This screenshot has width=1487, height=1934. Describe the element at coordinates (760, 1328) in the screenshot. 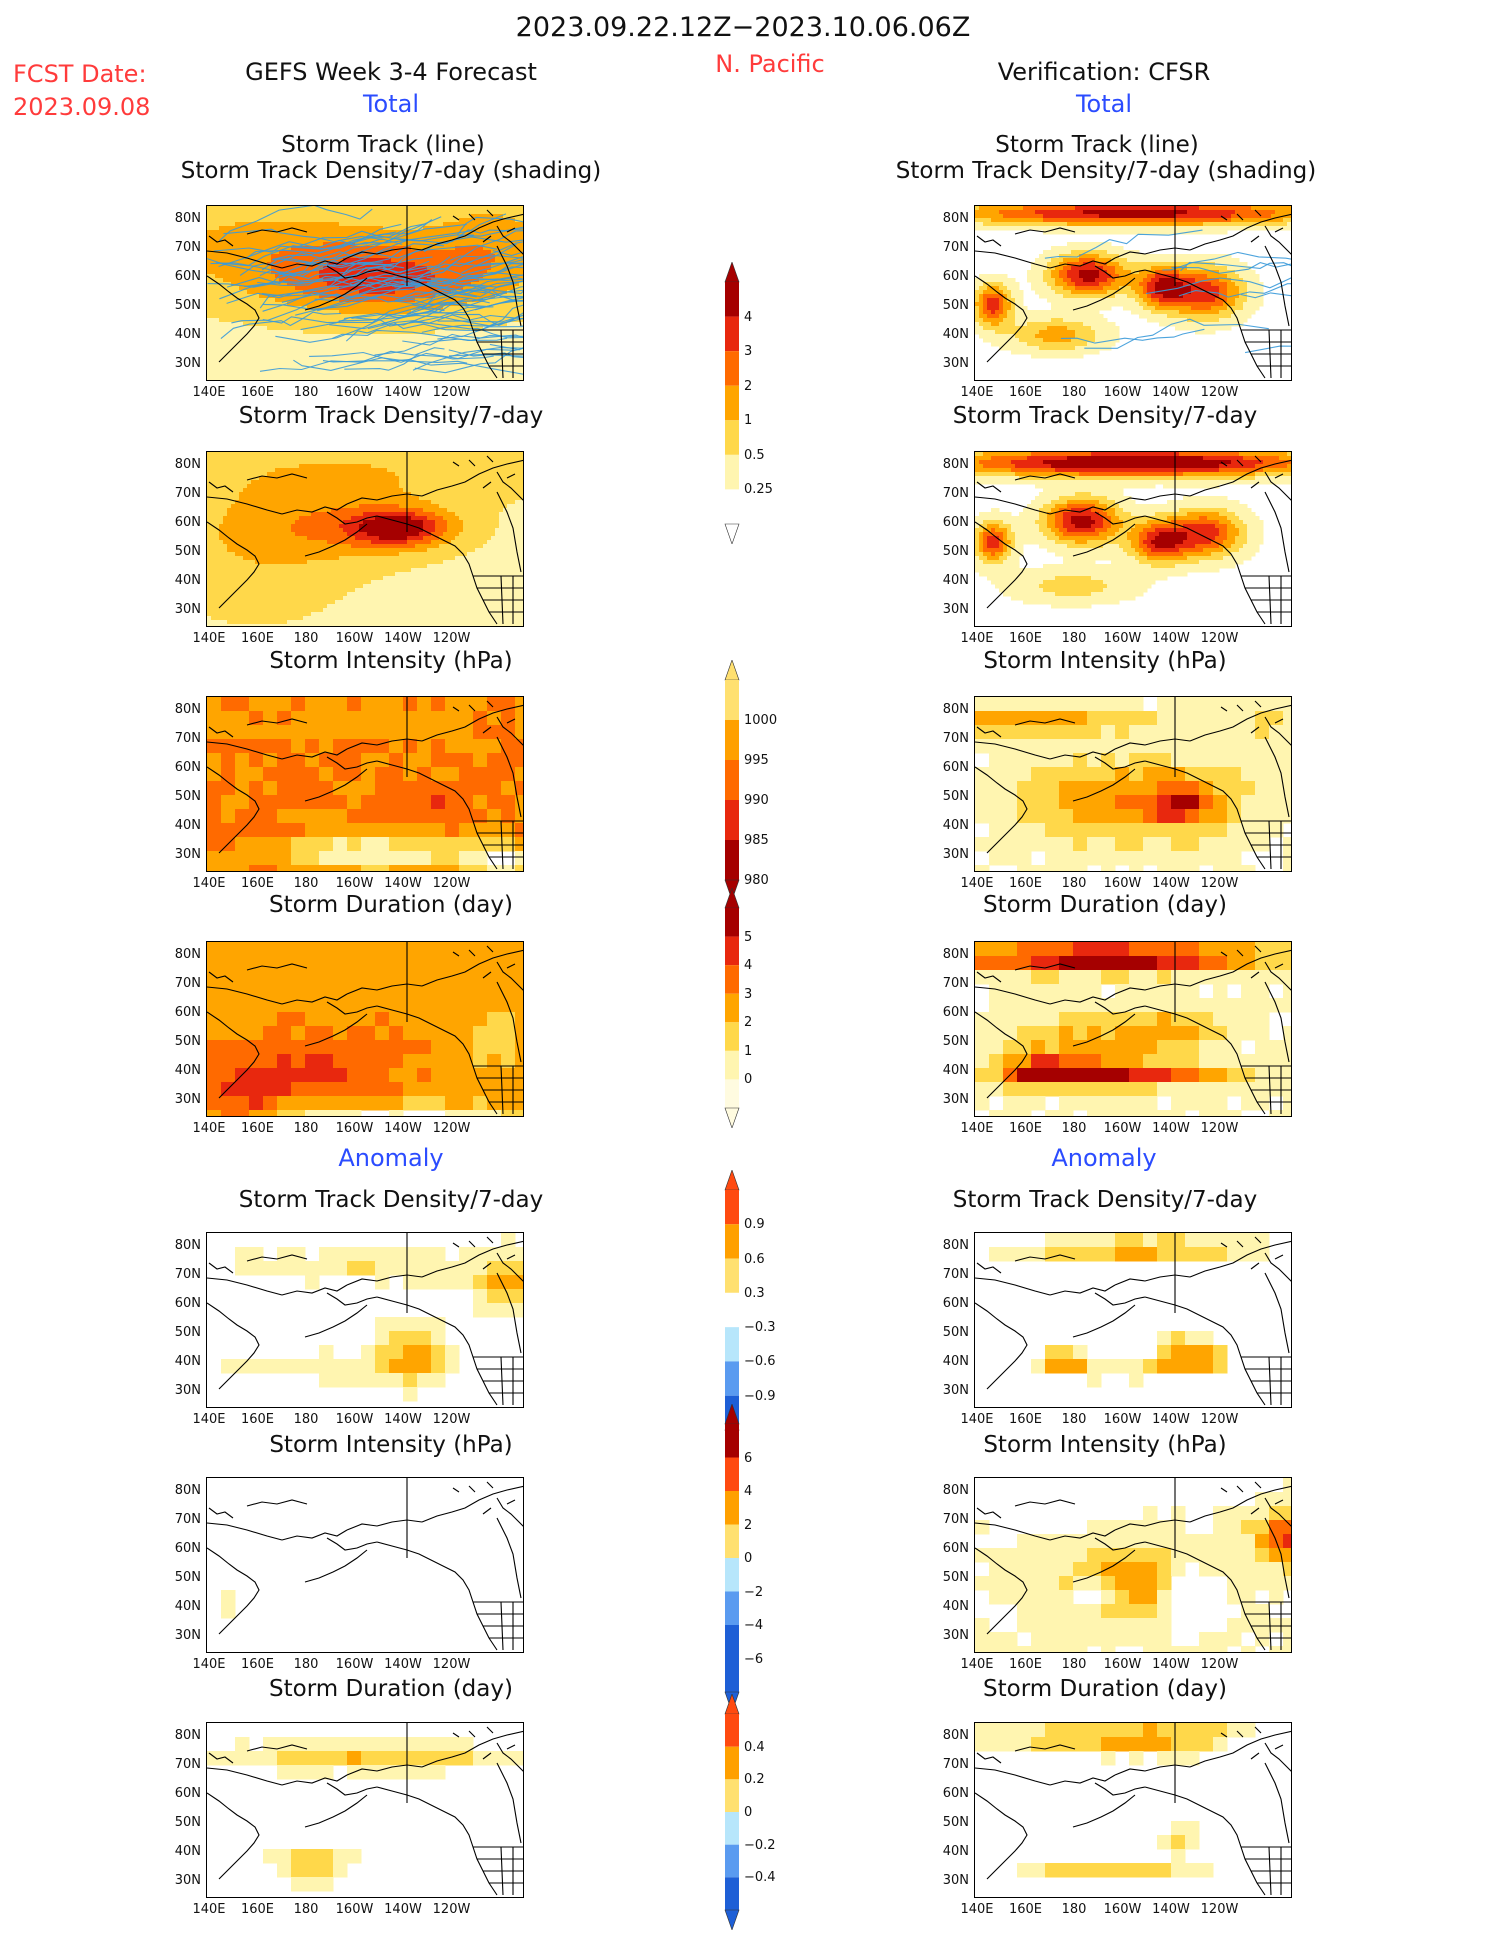

I see `colorbar-tick-label: −0.3` at that location.